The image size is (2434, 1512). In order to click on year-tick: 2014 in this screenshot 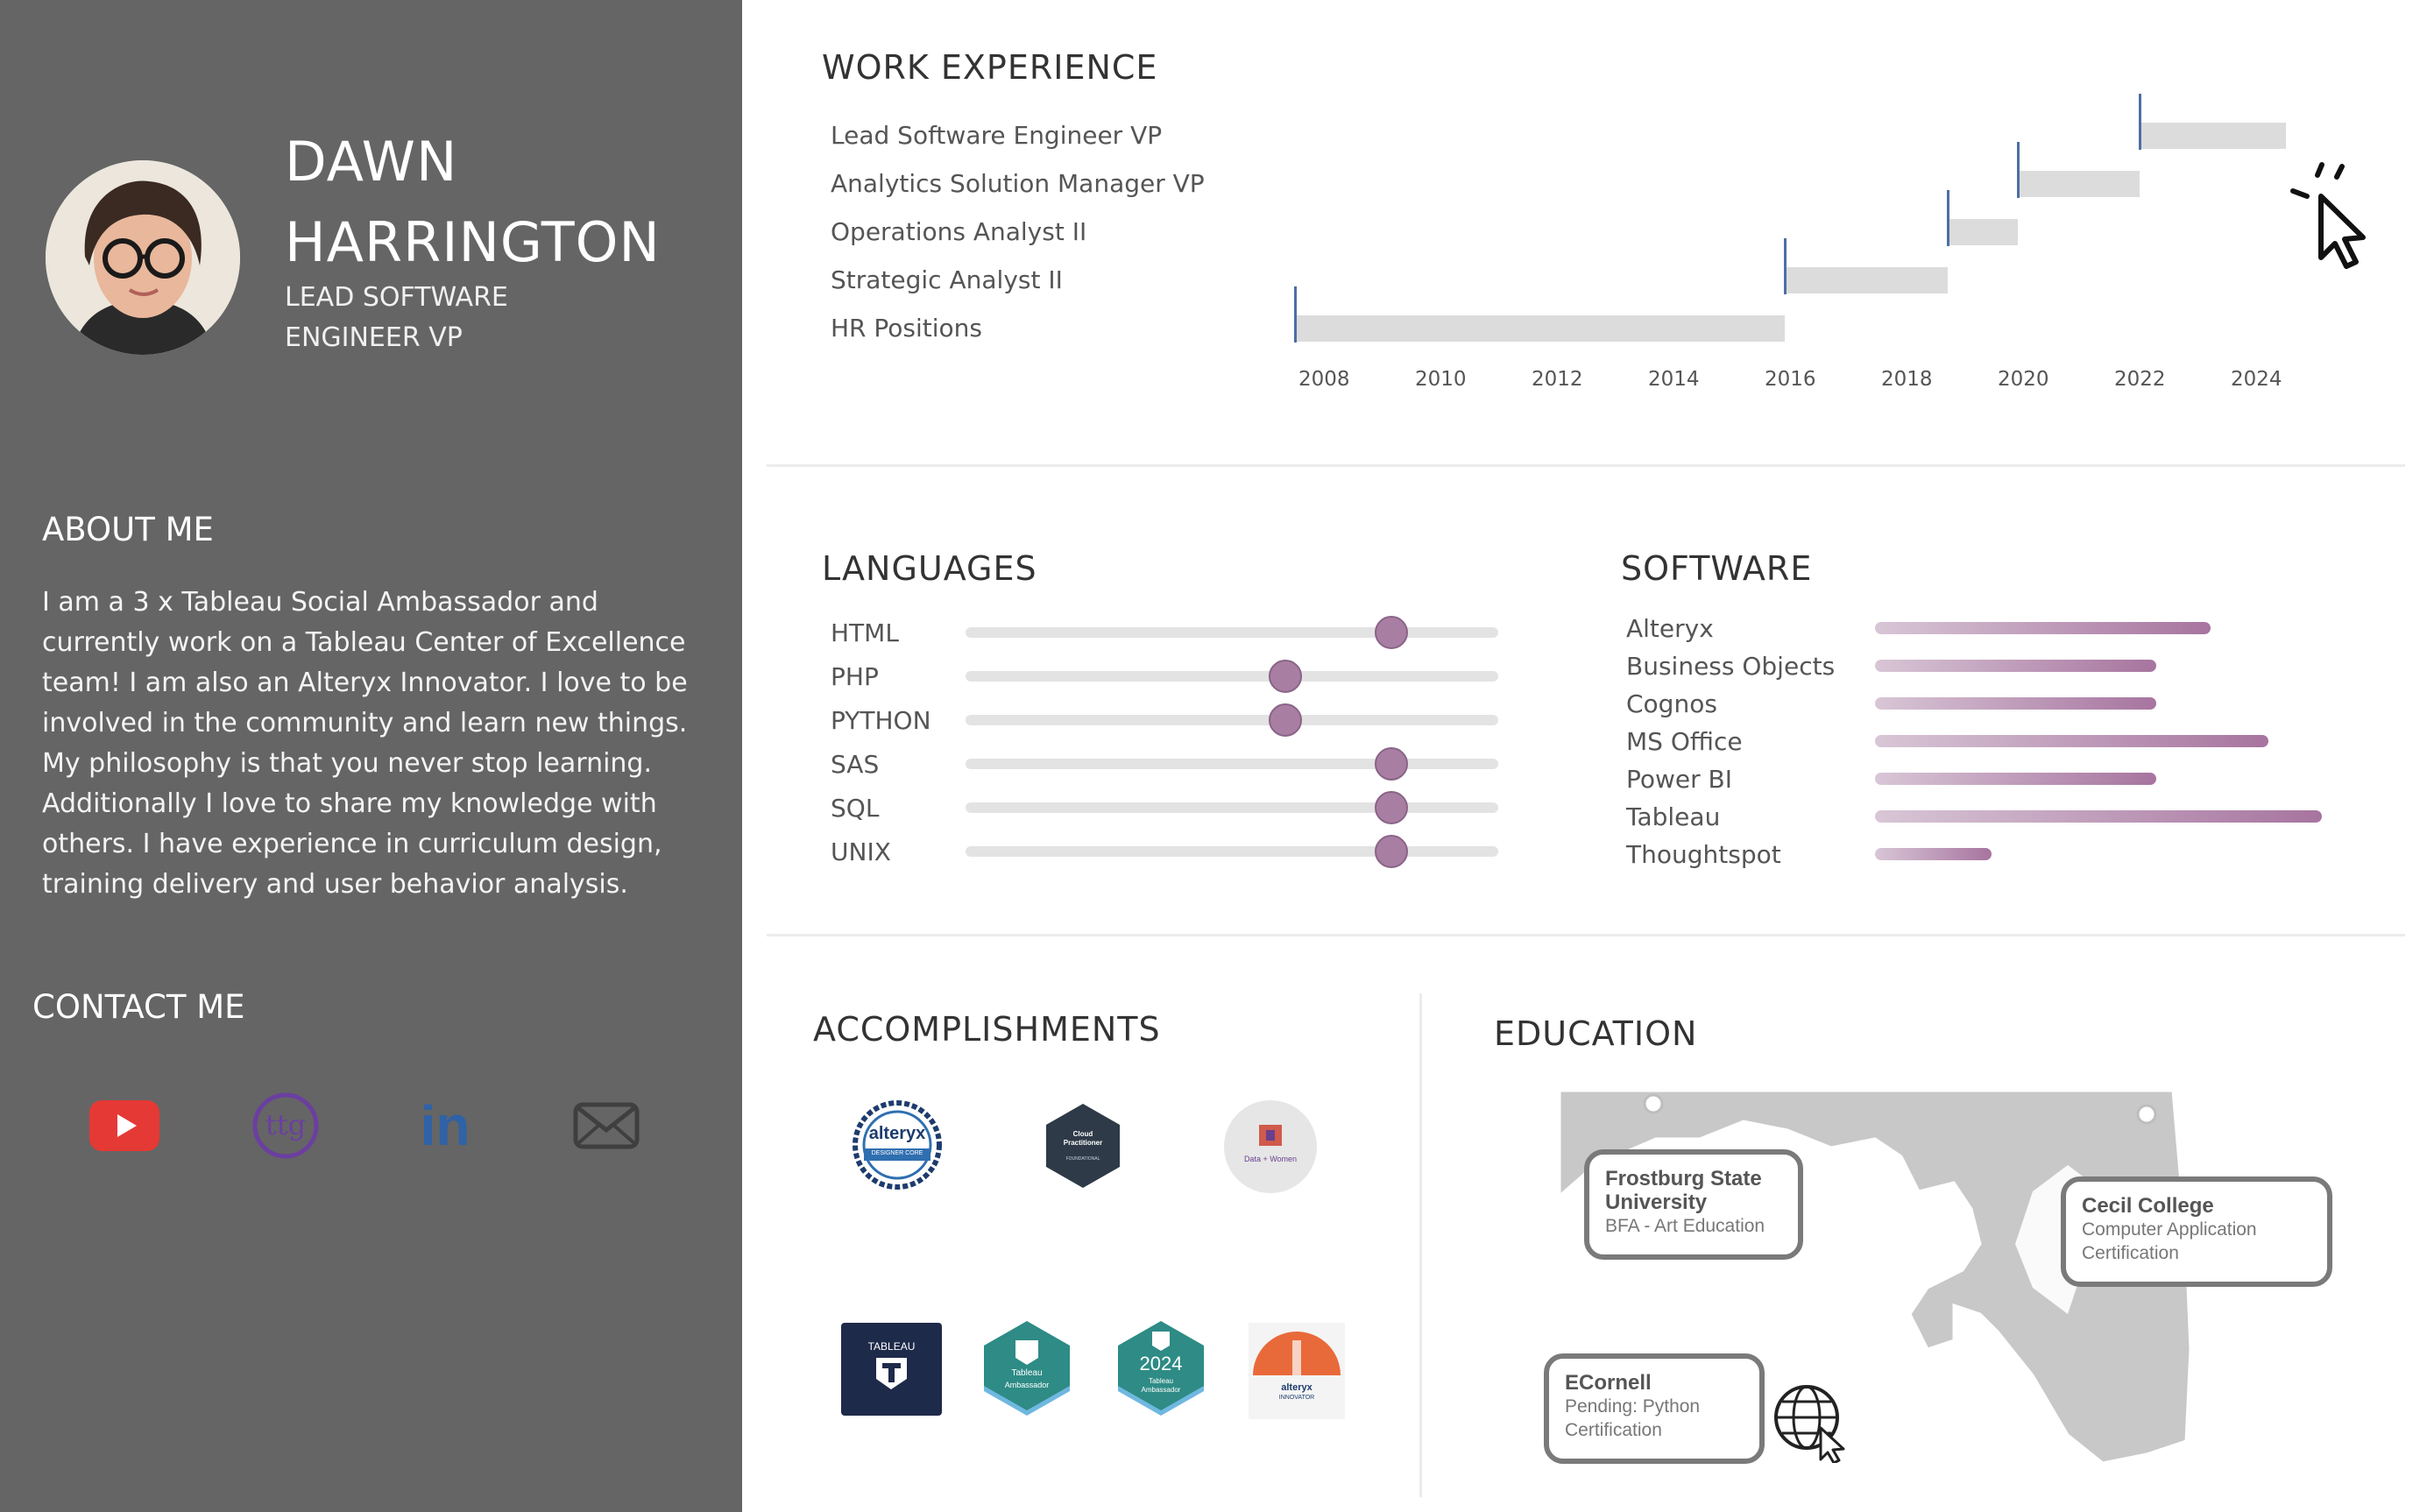, I will do `click(1674, 380)`.